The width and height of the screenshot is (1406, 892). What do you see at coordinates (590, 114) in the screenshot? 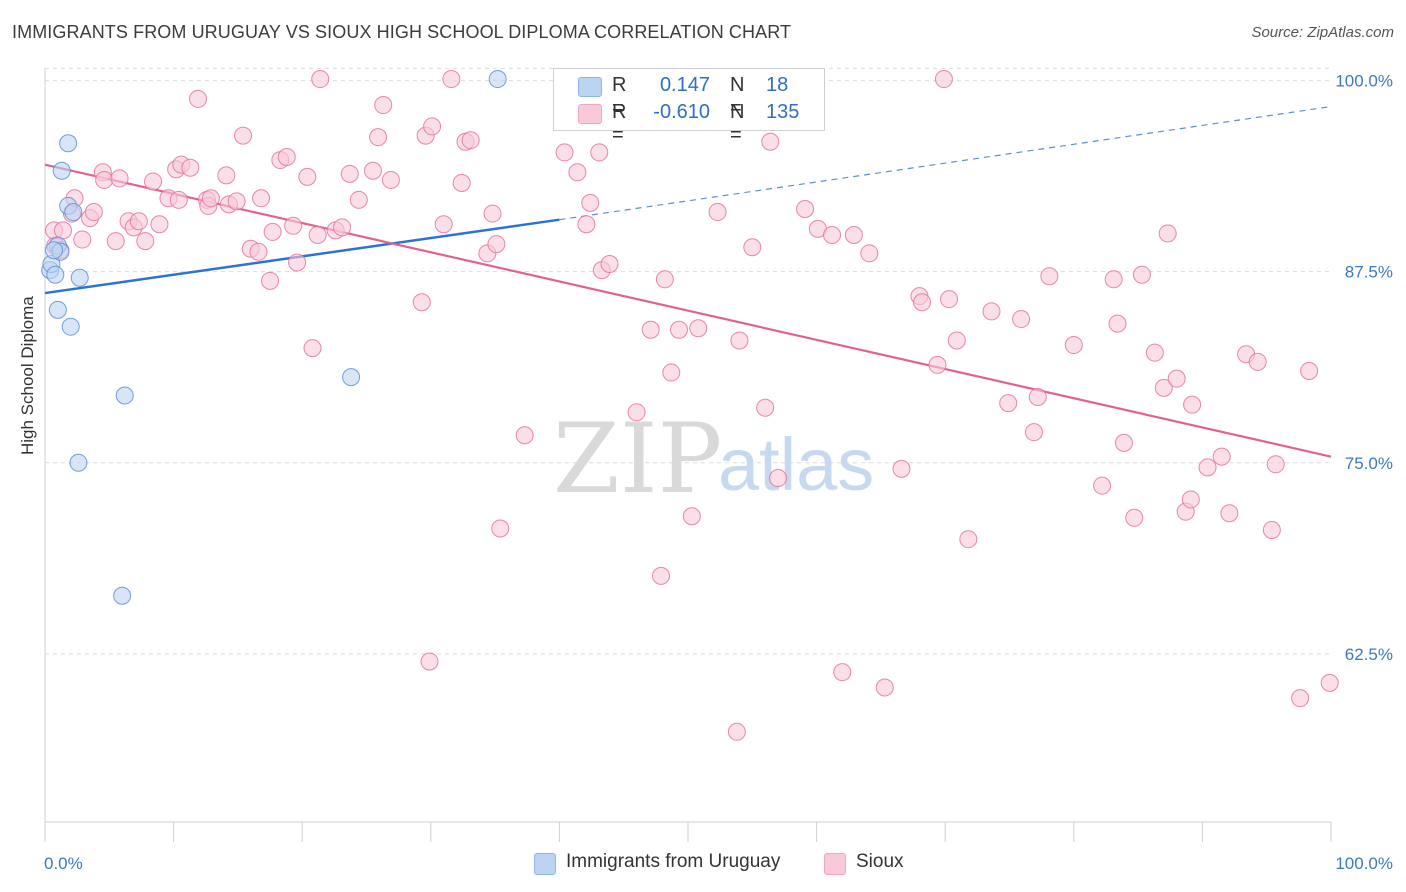
I see `legend-swatch-sioux` at bounding box center [590, 114].